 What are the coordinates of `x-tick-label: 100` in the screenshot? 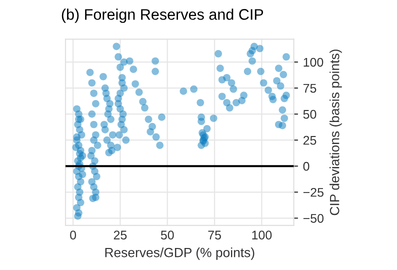 It's located at (262, 235).